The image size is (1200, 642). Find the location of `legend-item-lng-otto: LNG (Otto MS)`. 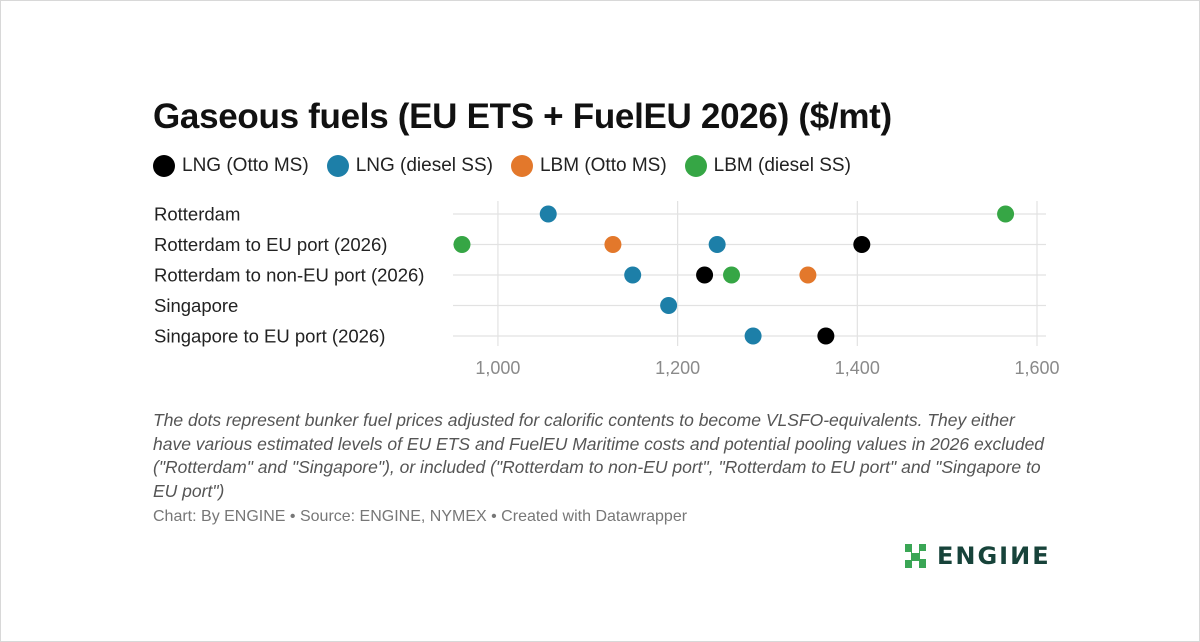

legend-item-lng-otto: LNG (Otto MS) is located at coordinates (231, 166).